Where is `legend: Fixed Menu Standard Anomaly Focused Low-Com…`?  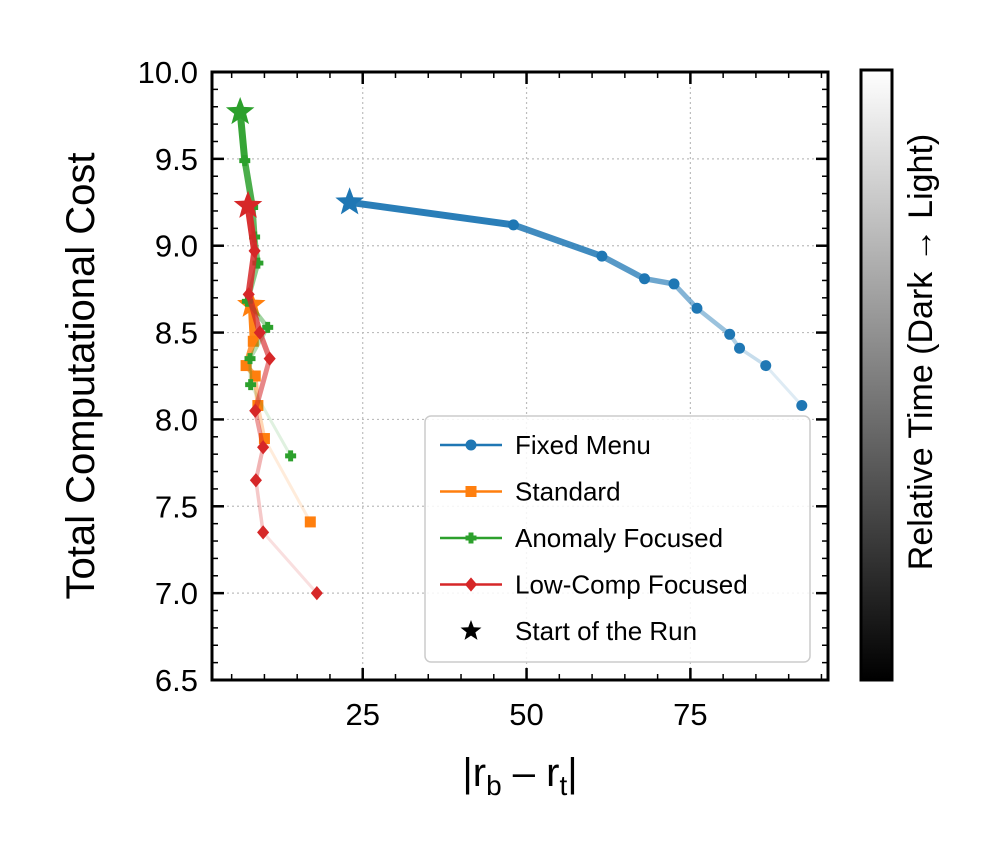
legend: Fixed Menu Standard Anomaly Focused Low-Com… is located at coordinates (617, 539).